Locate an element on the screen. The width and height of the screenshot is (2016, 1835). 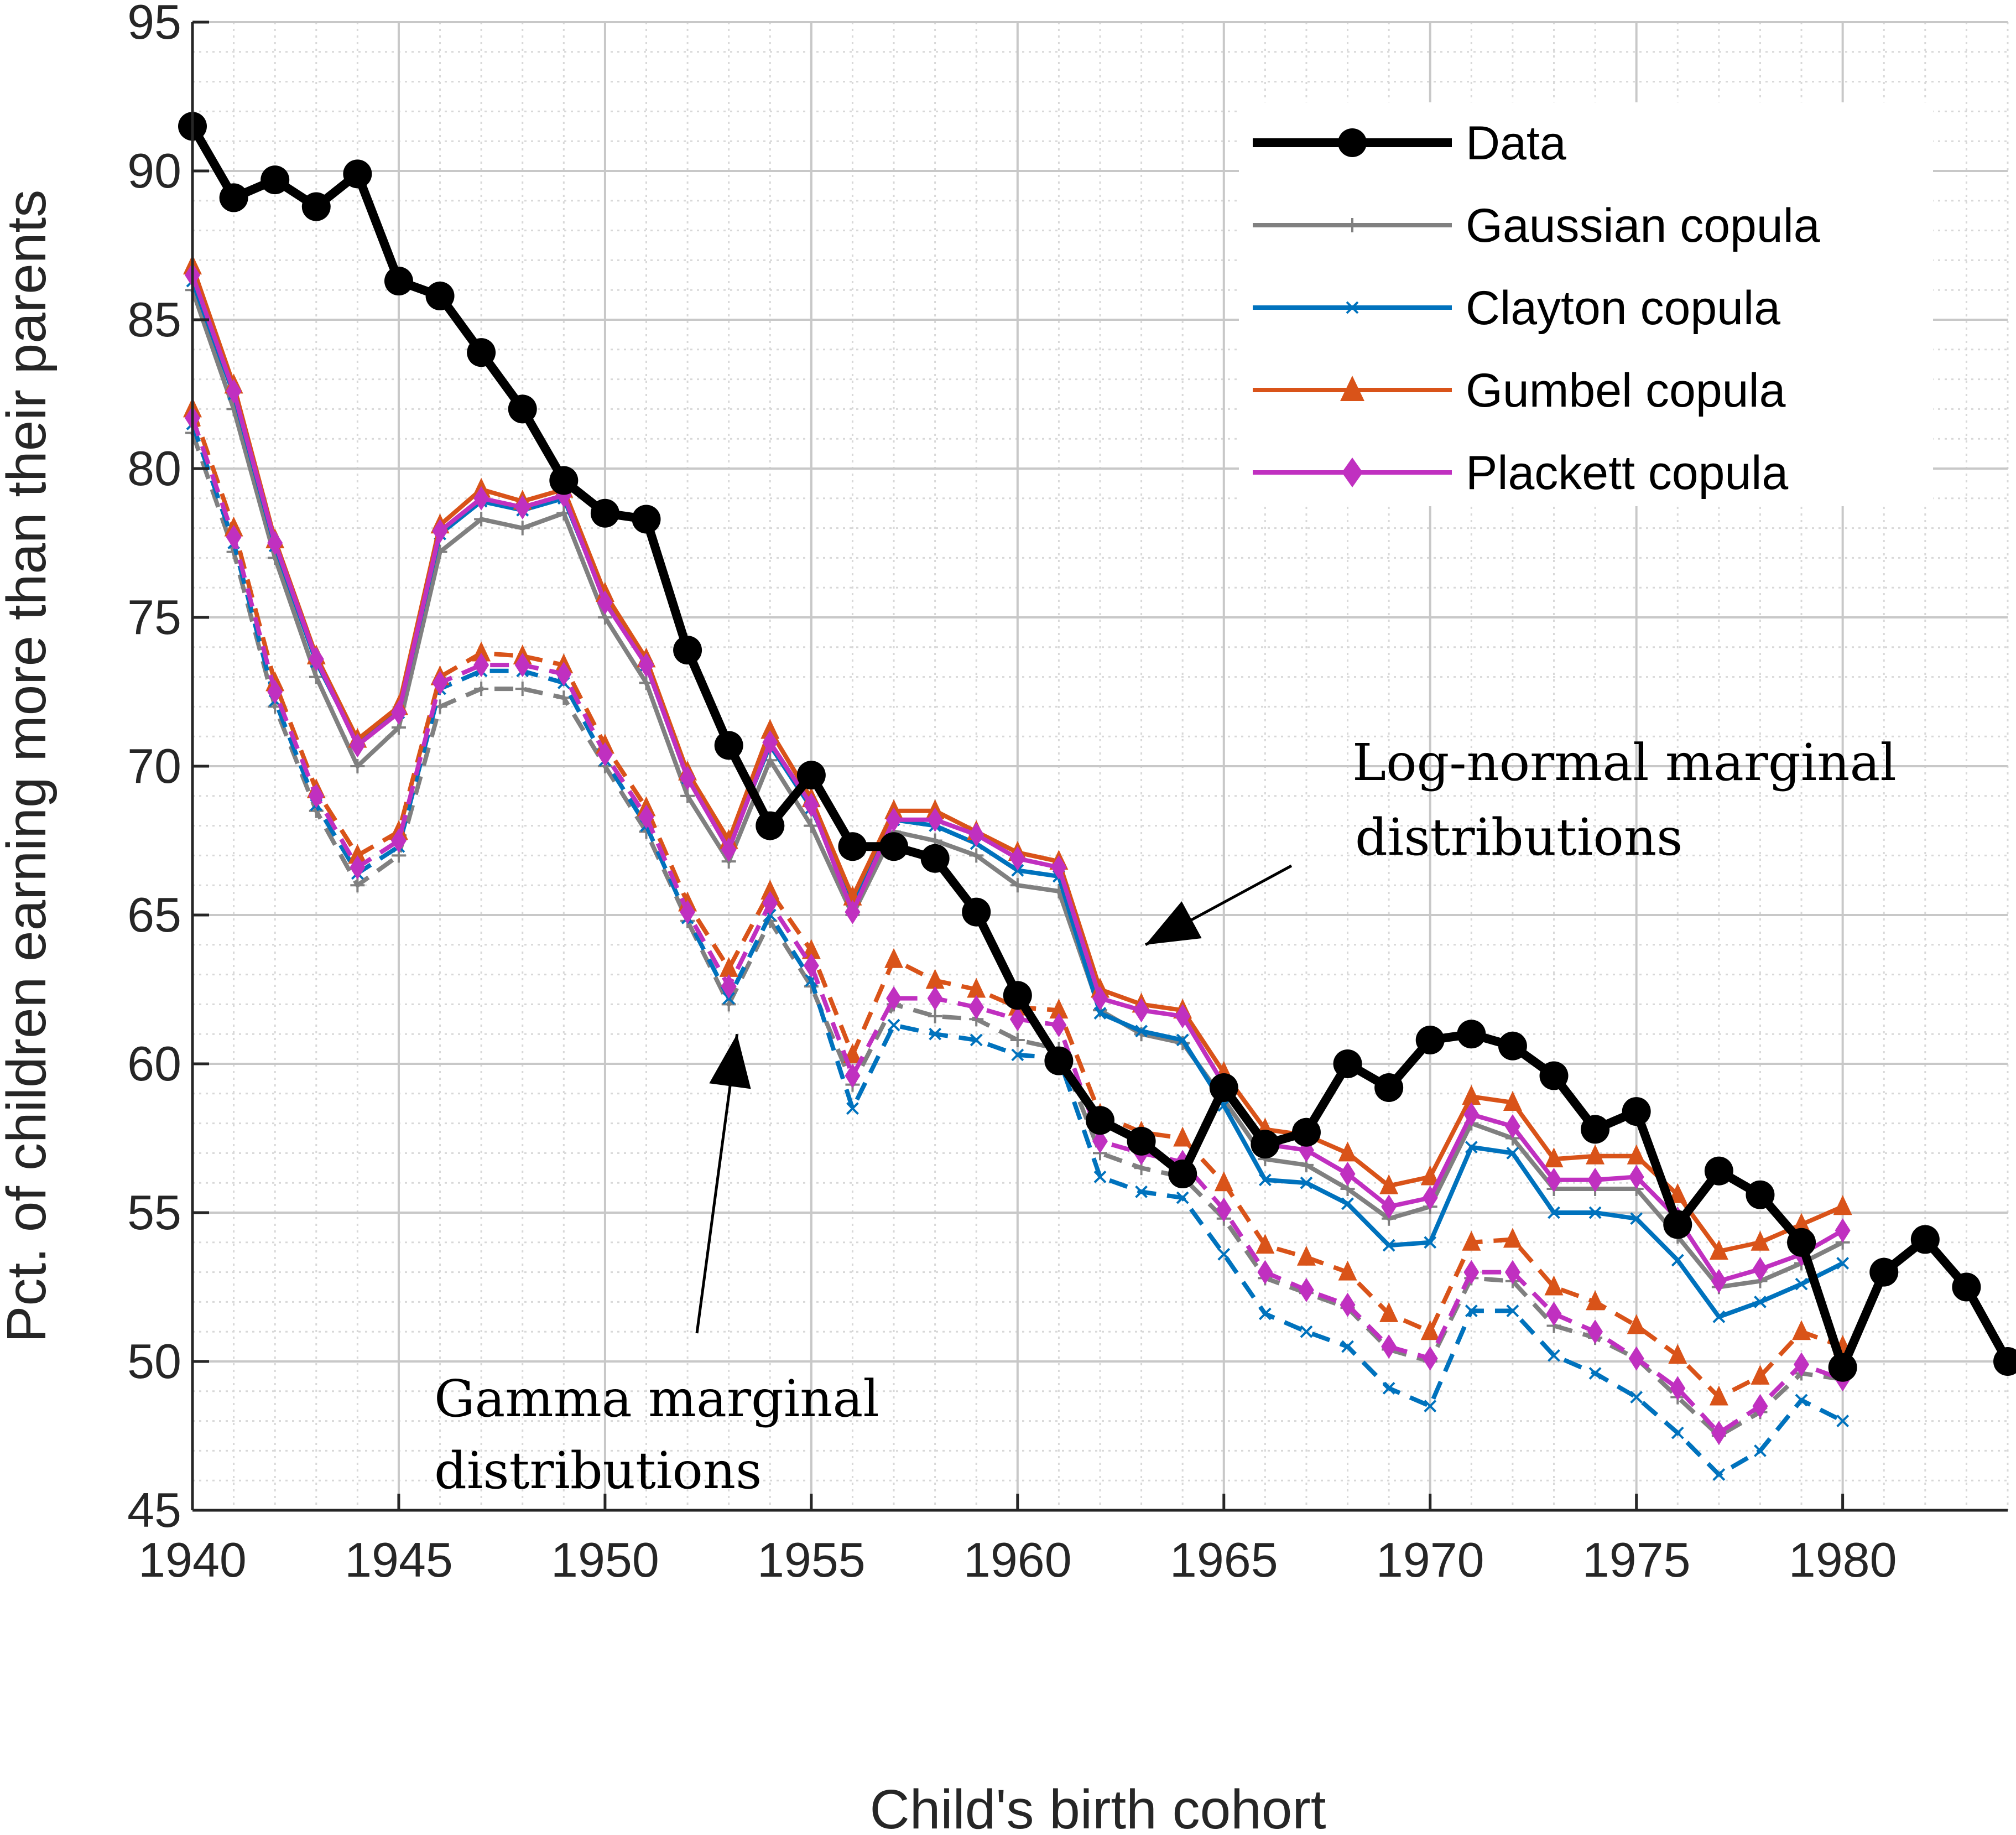
legend-entry-plackett: Plackett copula is located at coordinates (1520, 473).